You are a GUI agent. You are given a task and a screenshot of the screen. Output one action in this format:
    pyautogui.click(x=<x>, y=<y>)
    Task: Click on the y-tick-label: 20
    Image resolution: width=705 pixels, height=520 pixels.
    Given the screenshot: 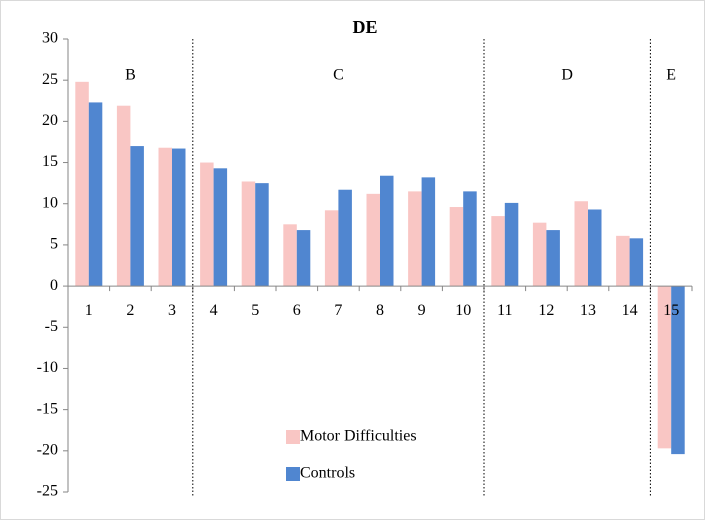 What is the action you would take?
    pyautogui.click(x=50, y=120)
    